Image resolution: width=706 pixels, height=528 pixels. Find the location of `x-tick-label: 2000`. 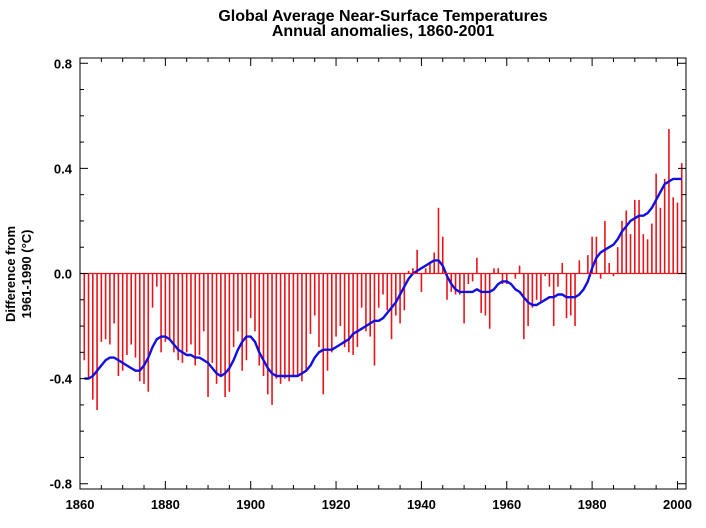

x-tick-label: 2000 is located at coordinates (677, 504).